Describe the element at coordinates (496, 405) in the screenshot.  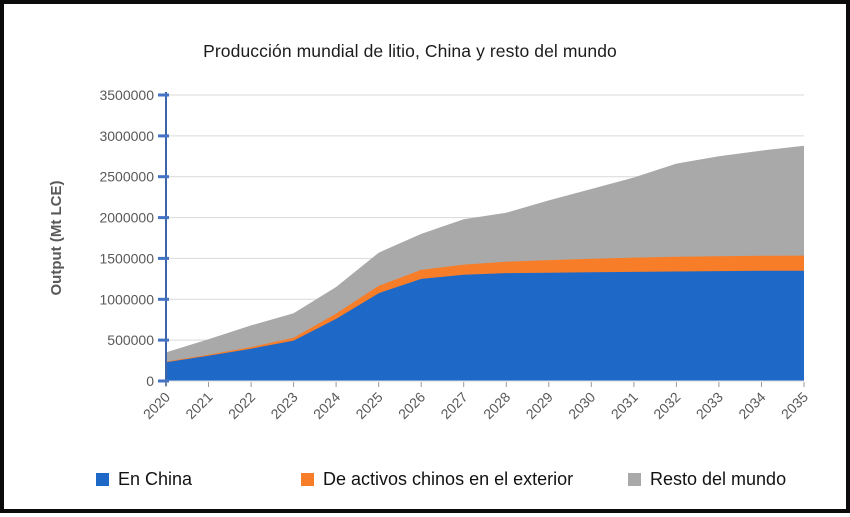
I see `x-tick-label: 2028` at that location.